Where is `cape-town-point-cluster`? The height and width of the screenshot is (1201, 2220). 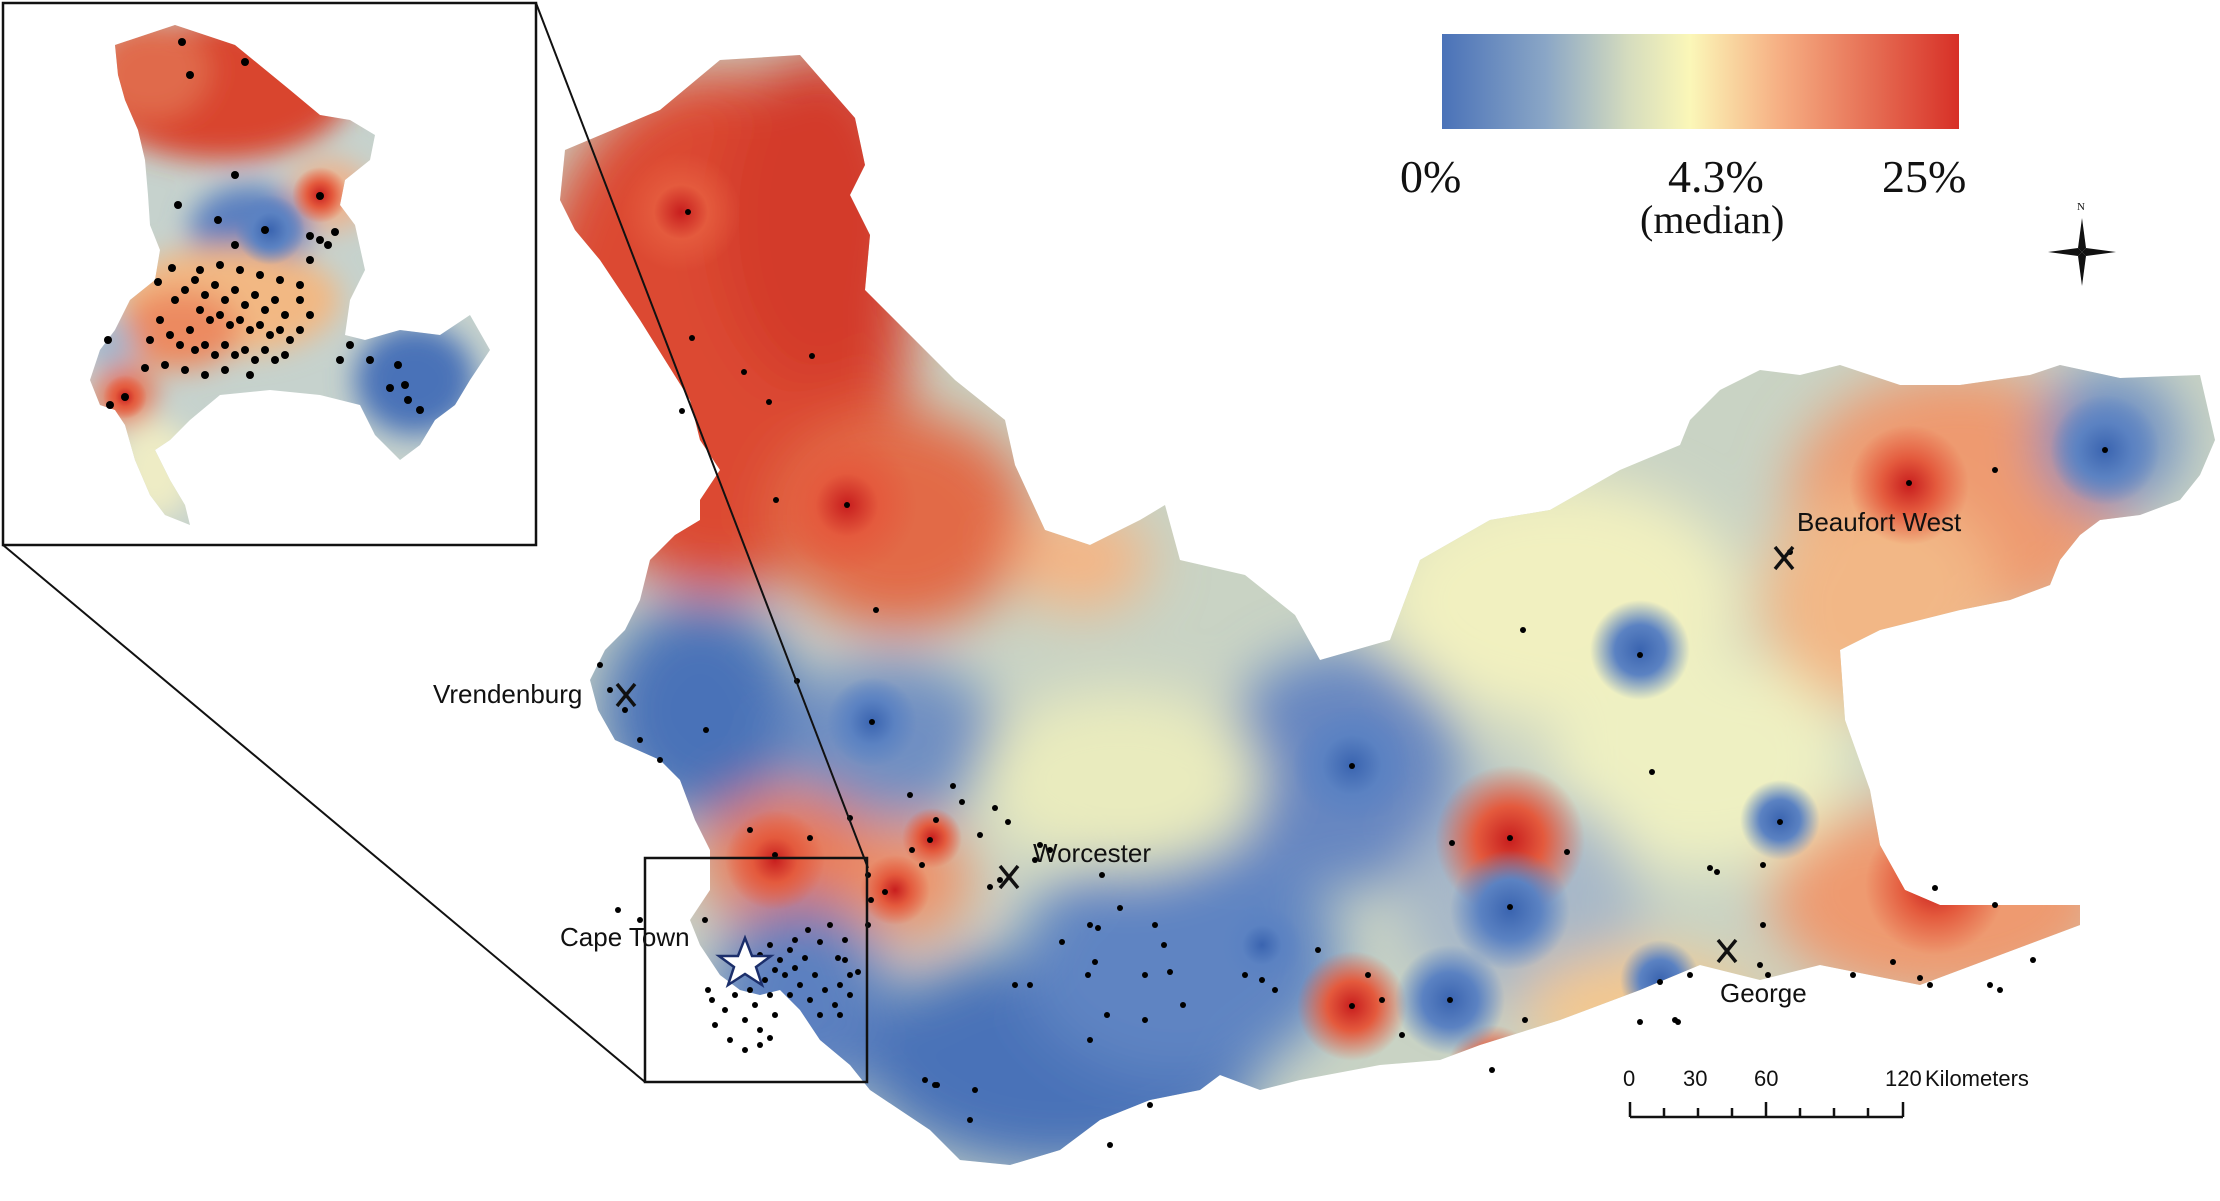
cape-town-point-cluster is located at coordinates (783, 987).